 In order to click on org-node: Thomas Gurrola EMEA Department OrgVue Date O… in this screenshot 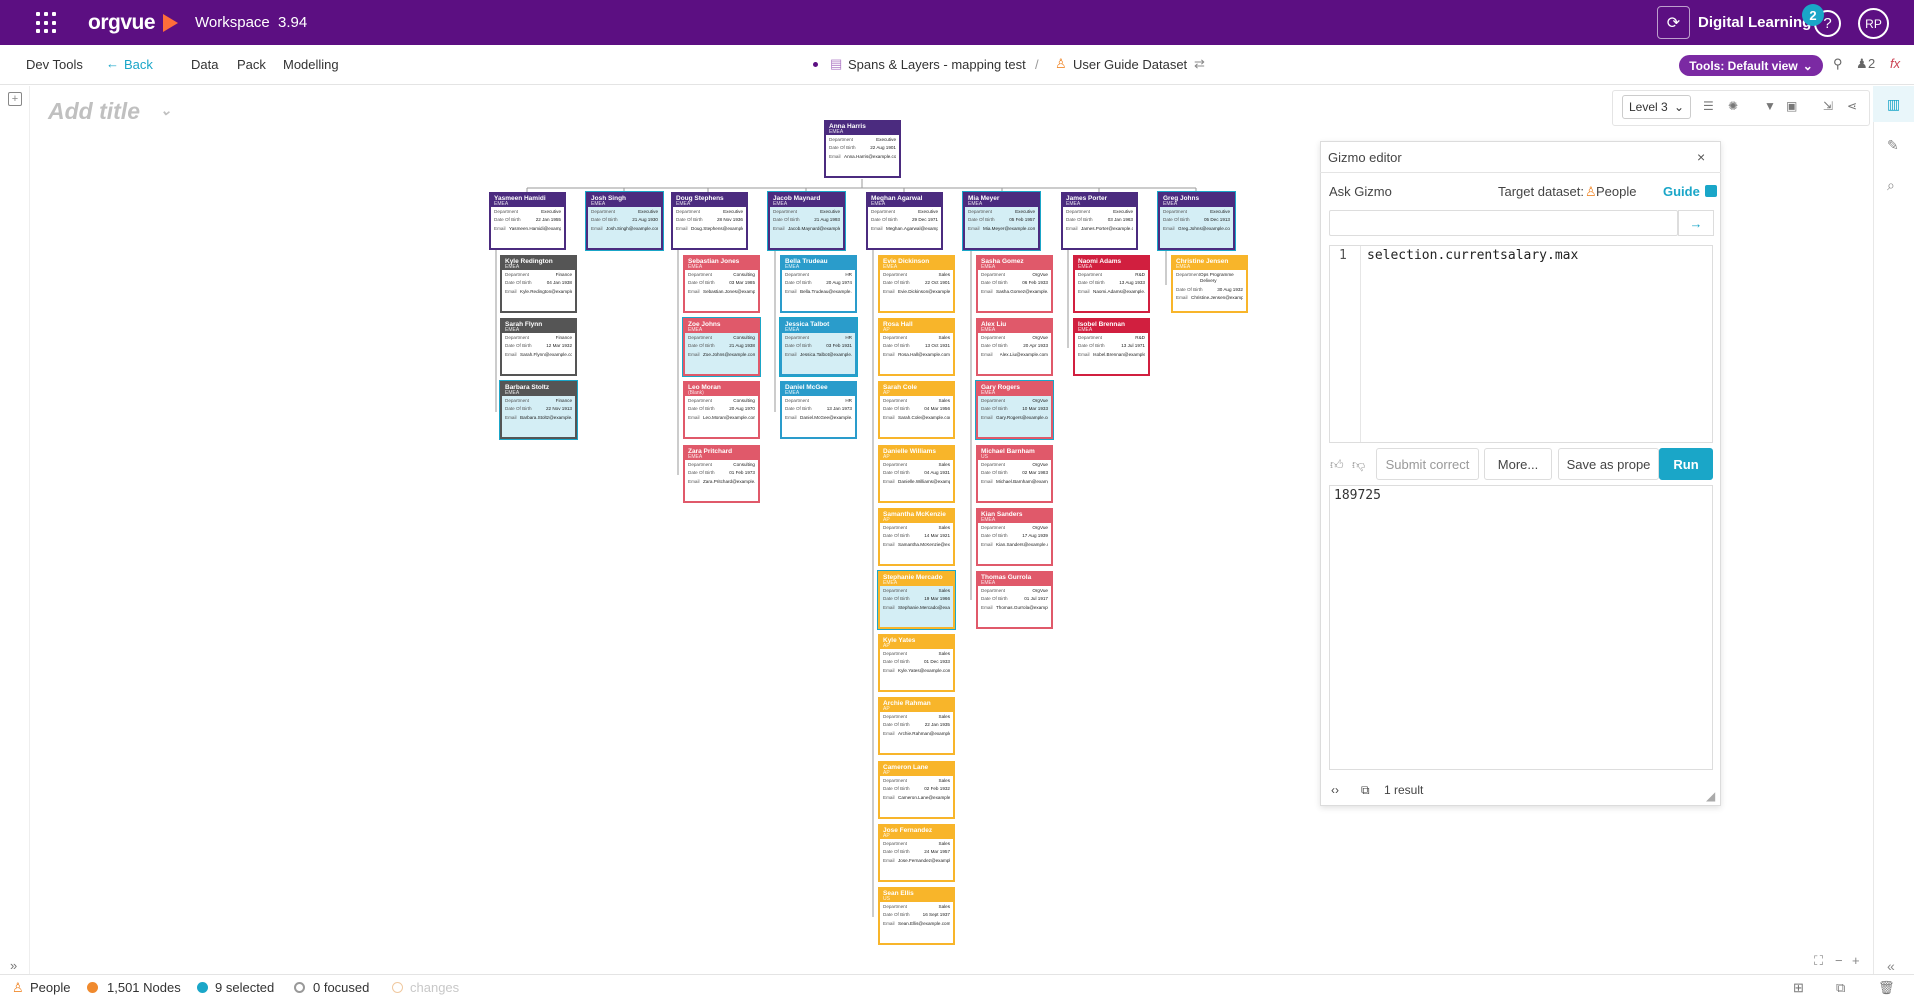, I will do `click(1014, 600)`.